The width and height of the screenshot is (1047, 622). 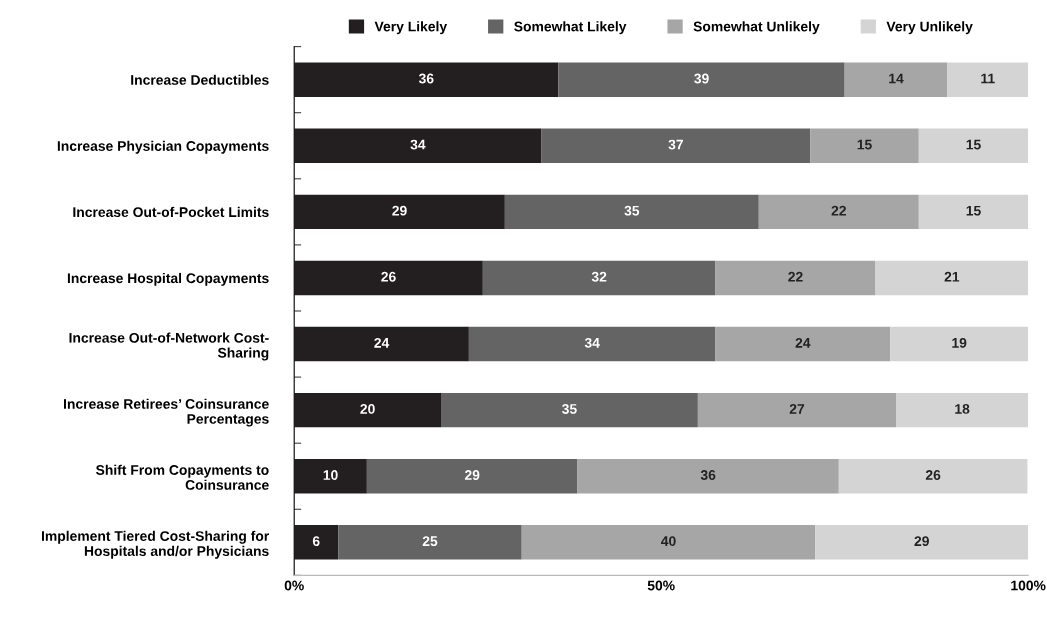 I want to click on data-label: 11, so click(x=988, y=78).